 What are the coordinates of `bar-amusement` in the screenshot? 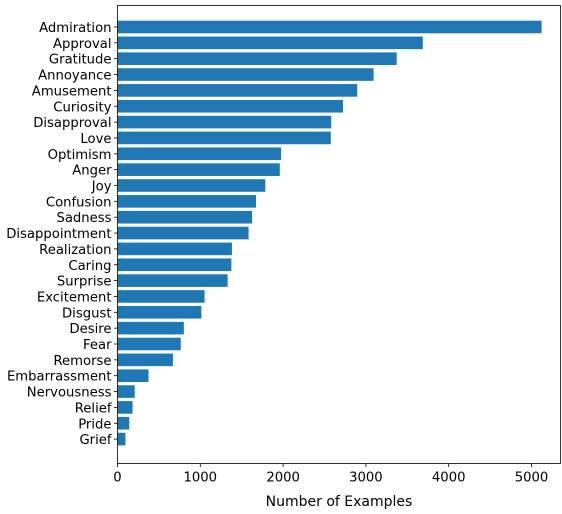 It's located at (237, 90).